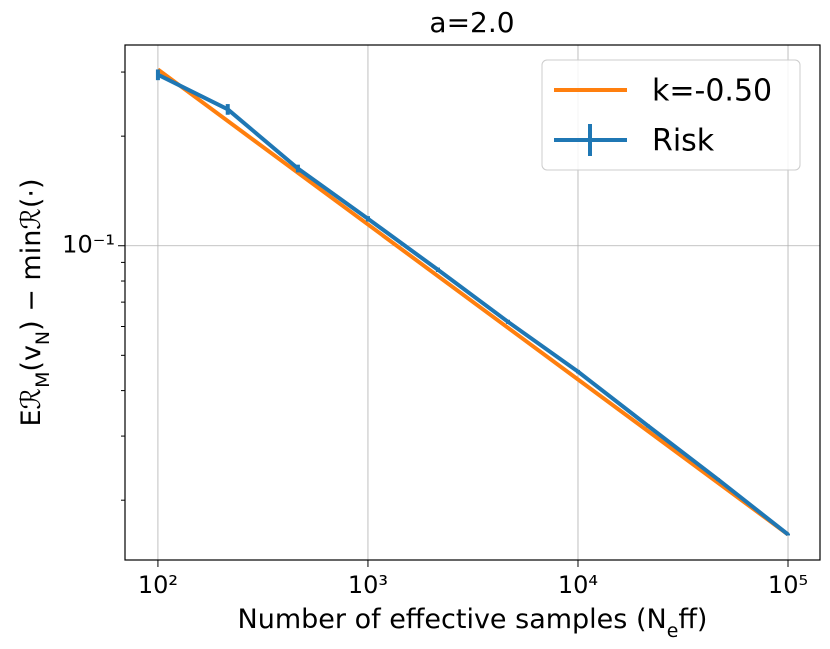  I want to click on x-axis-label: Number of effective samples (Neff), so click(473, 623).